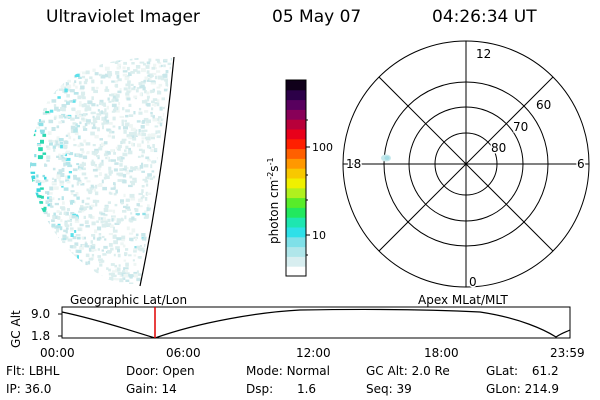 This screenshot has height=400, width=600. Describe the element at coordinates (151, 389) in the screenshot. I see `info-gain: Gain: 14` at that location.